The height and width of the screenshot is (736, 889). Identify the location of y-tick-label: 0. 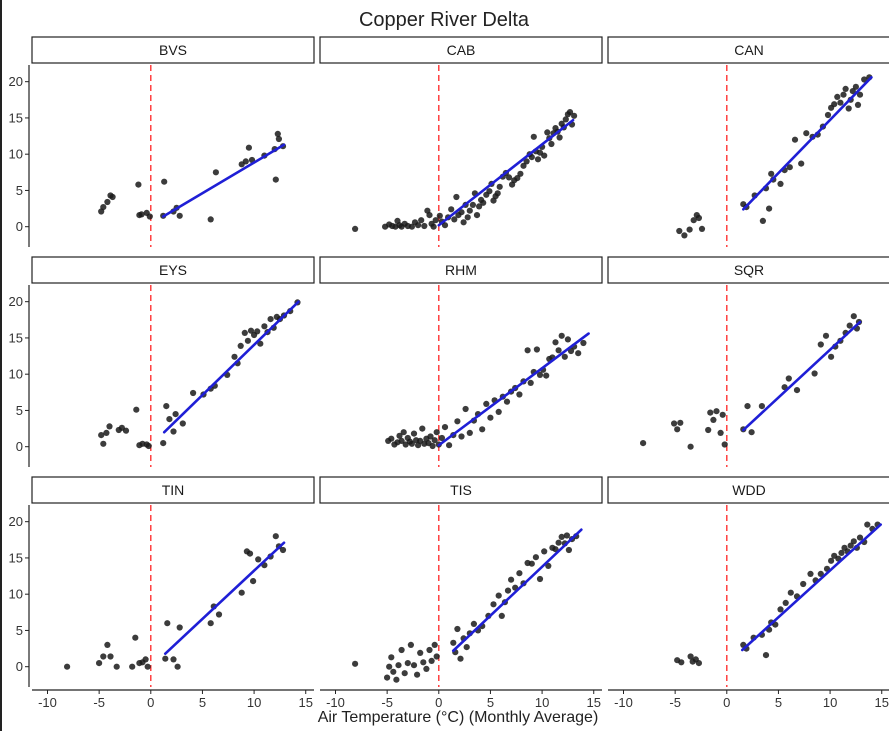
(19, 226).